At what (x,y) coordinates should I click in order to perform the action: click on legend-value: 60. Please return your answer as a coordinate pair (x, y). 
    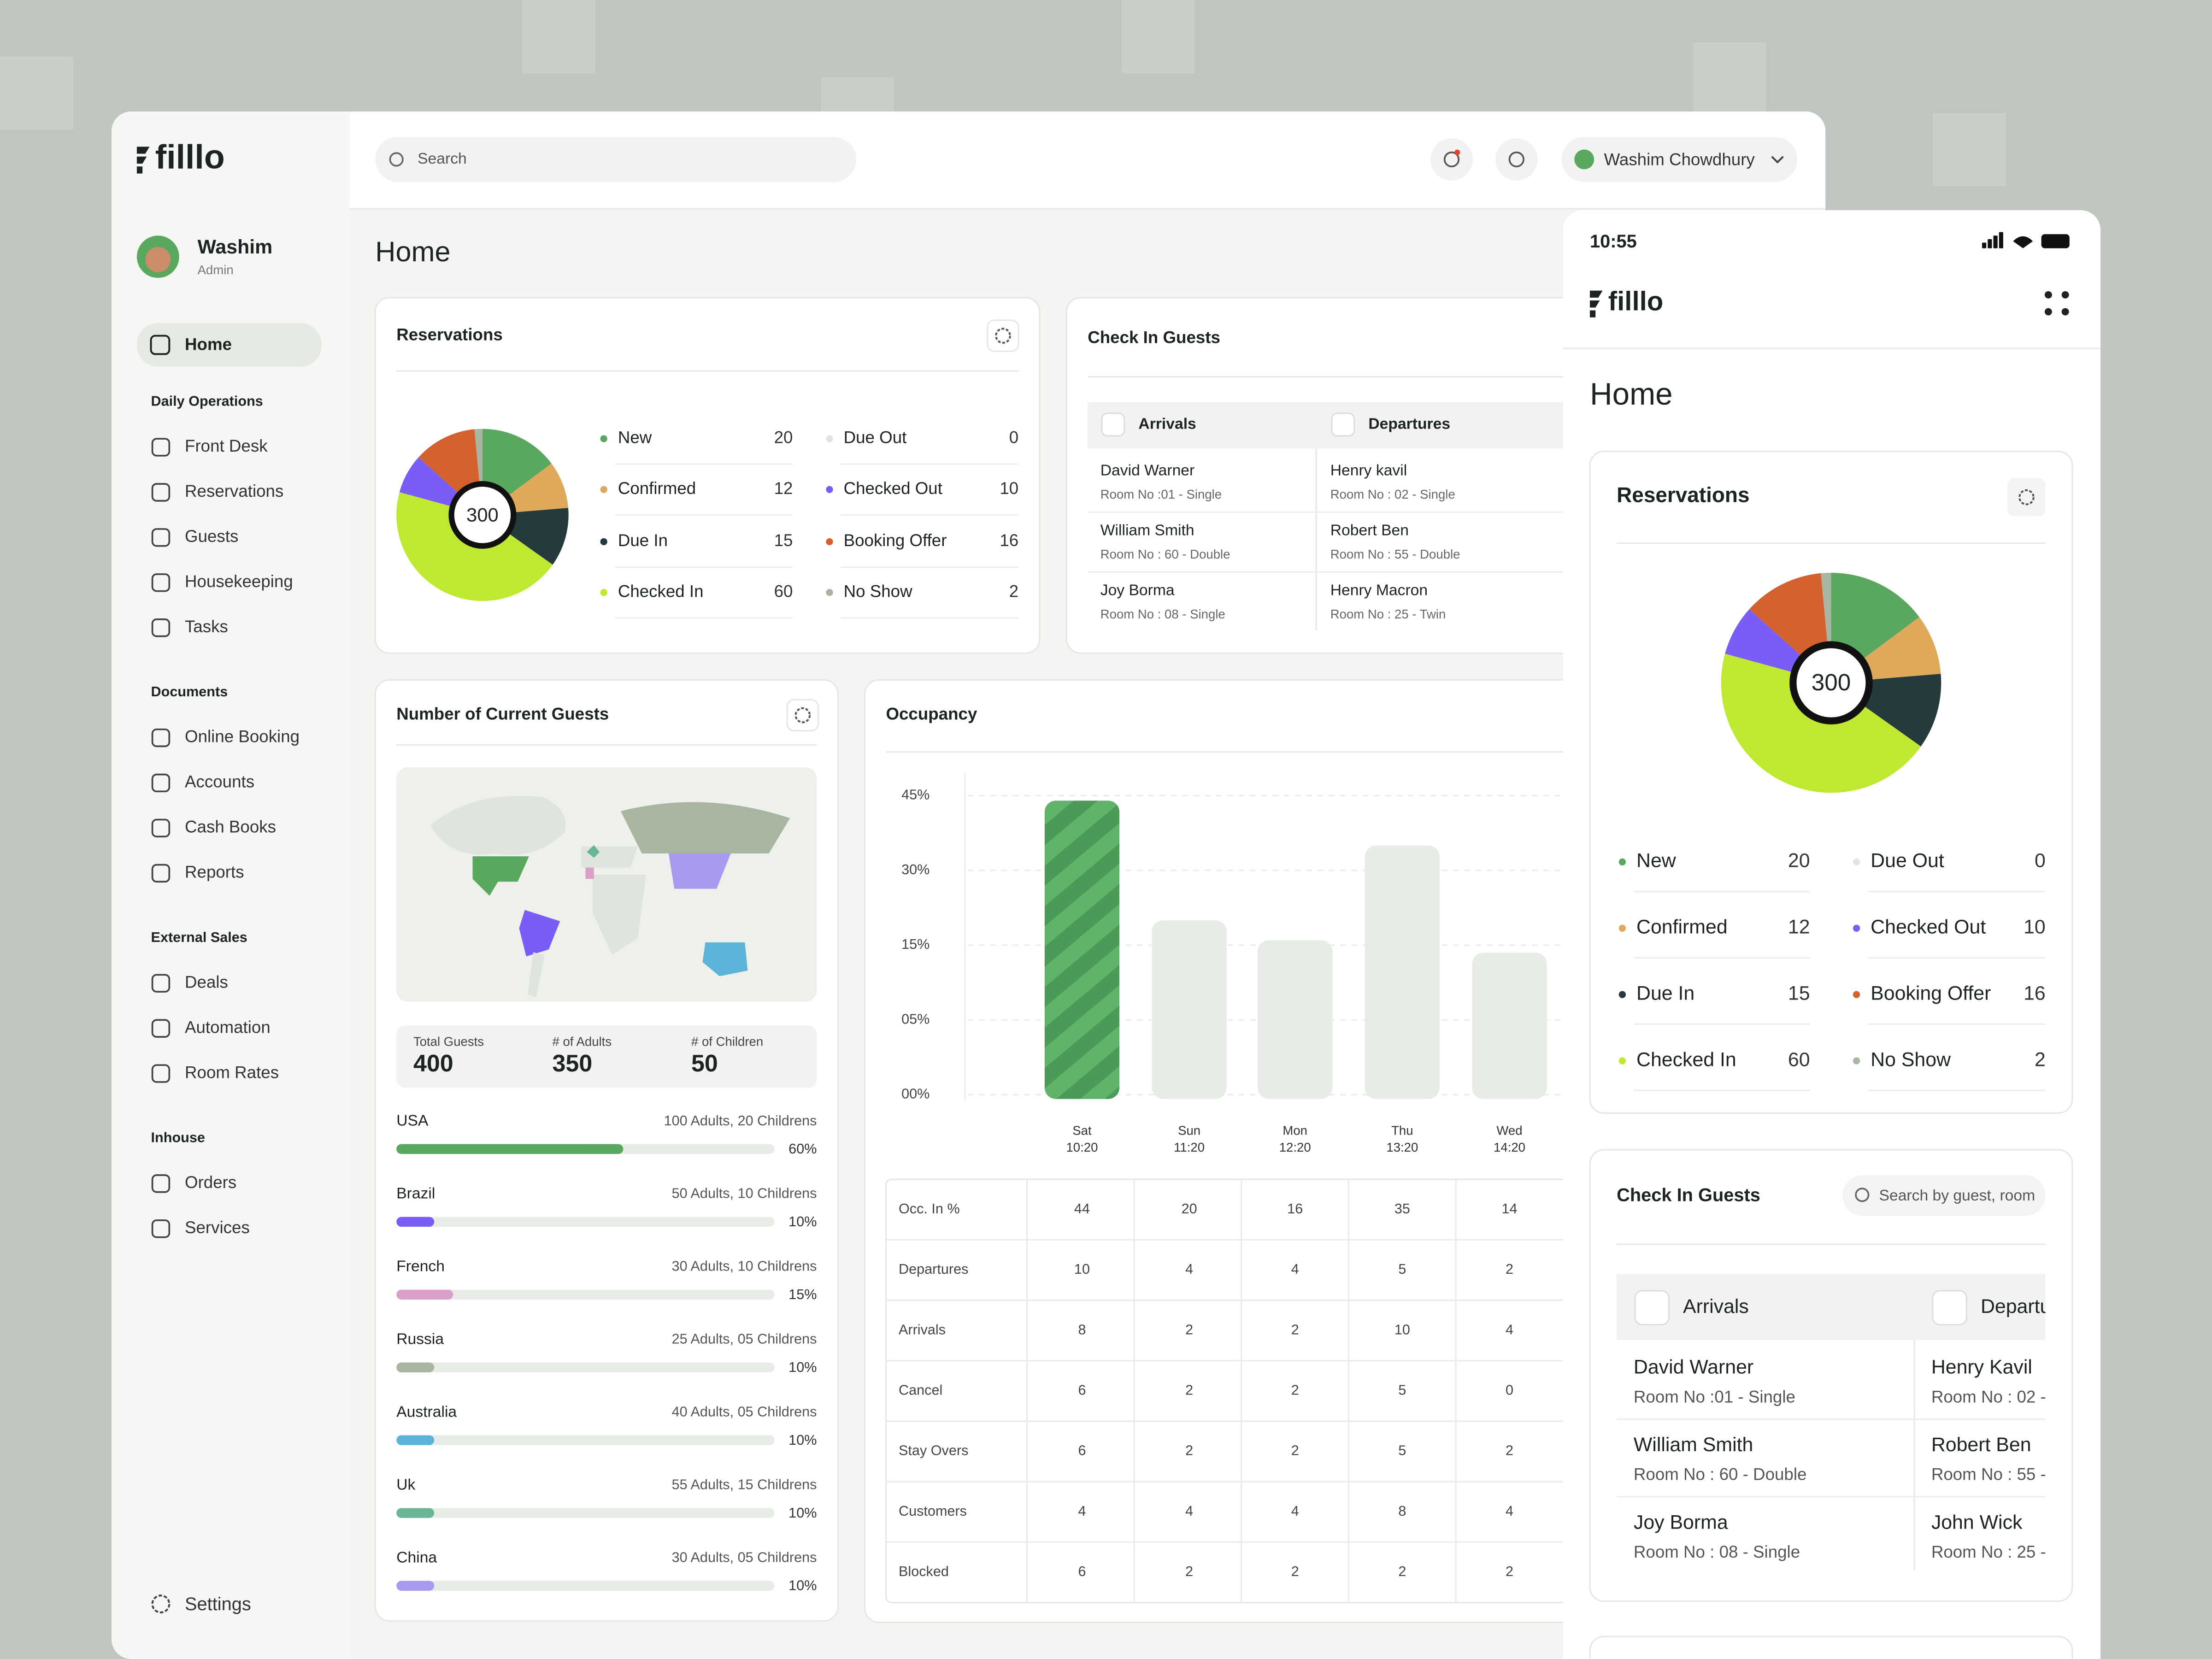
    Looking at the image, I should click on (783, 591).